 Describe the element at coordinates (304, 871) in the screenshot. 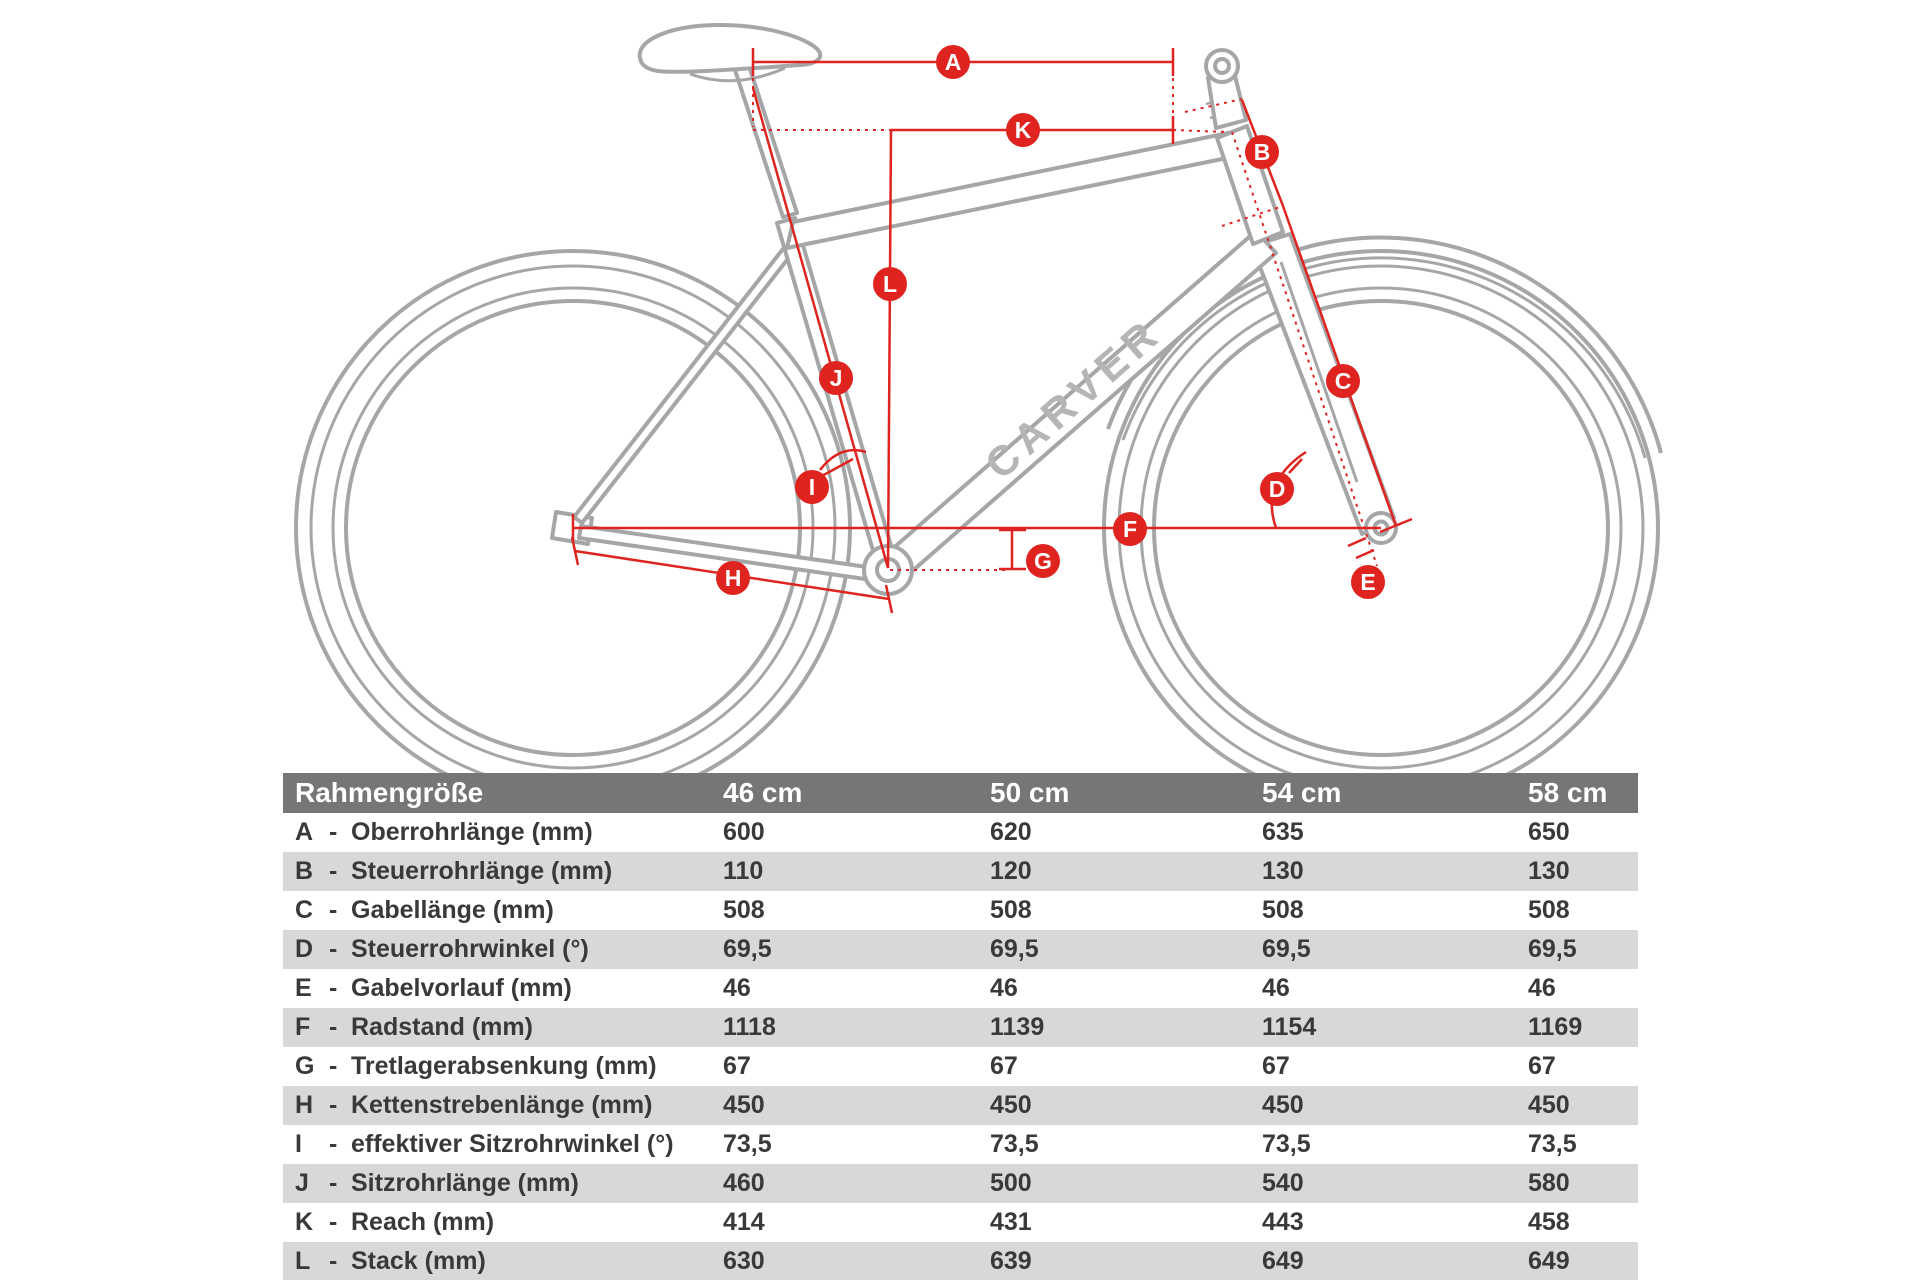

I see `row-letter: B` at that location.